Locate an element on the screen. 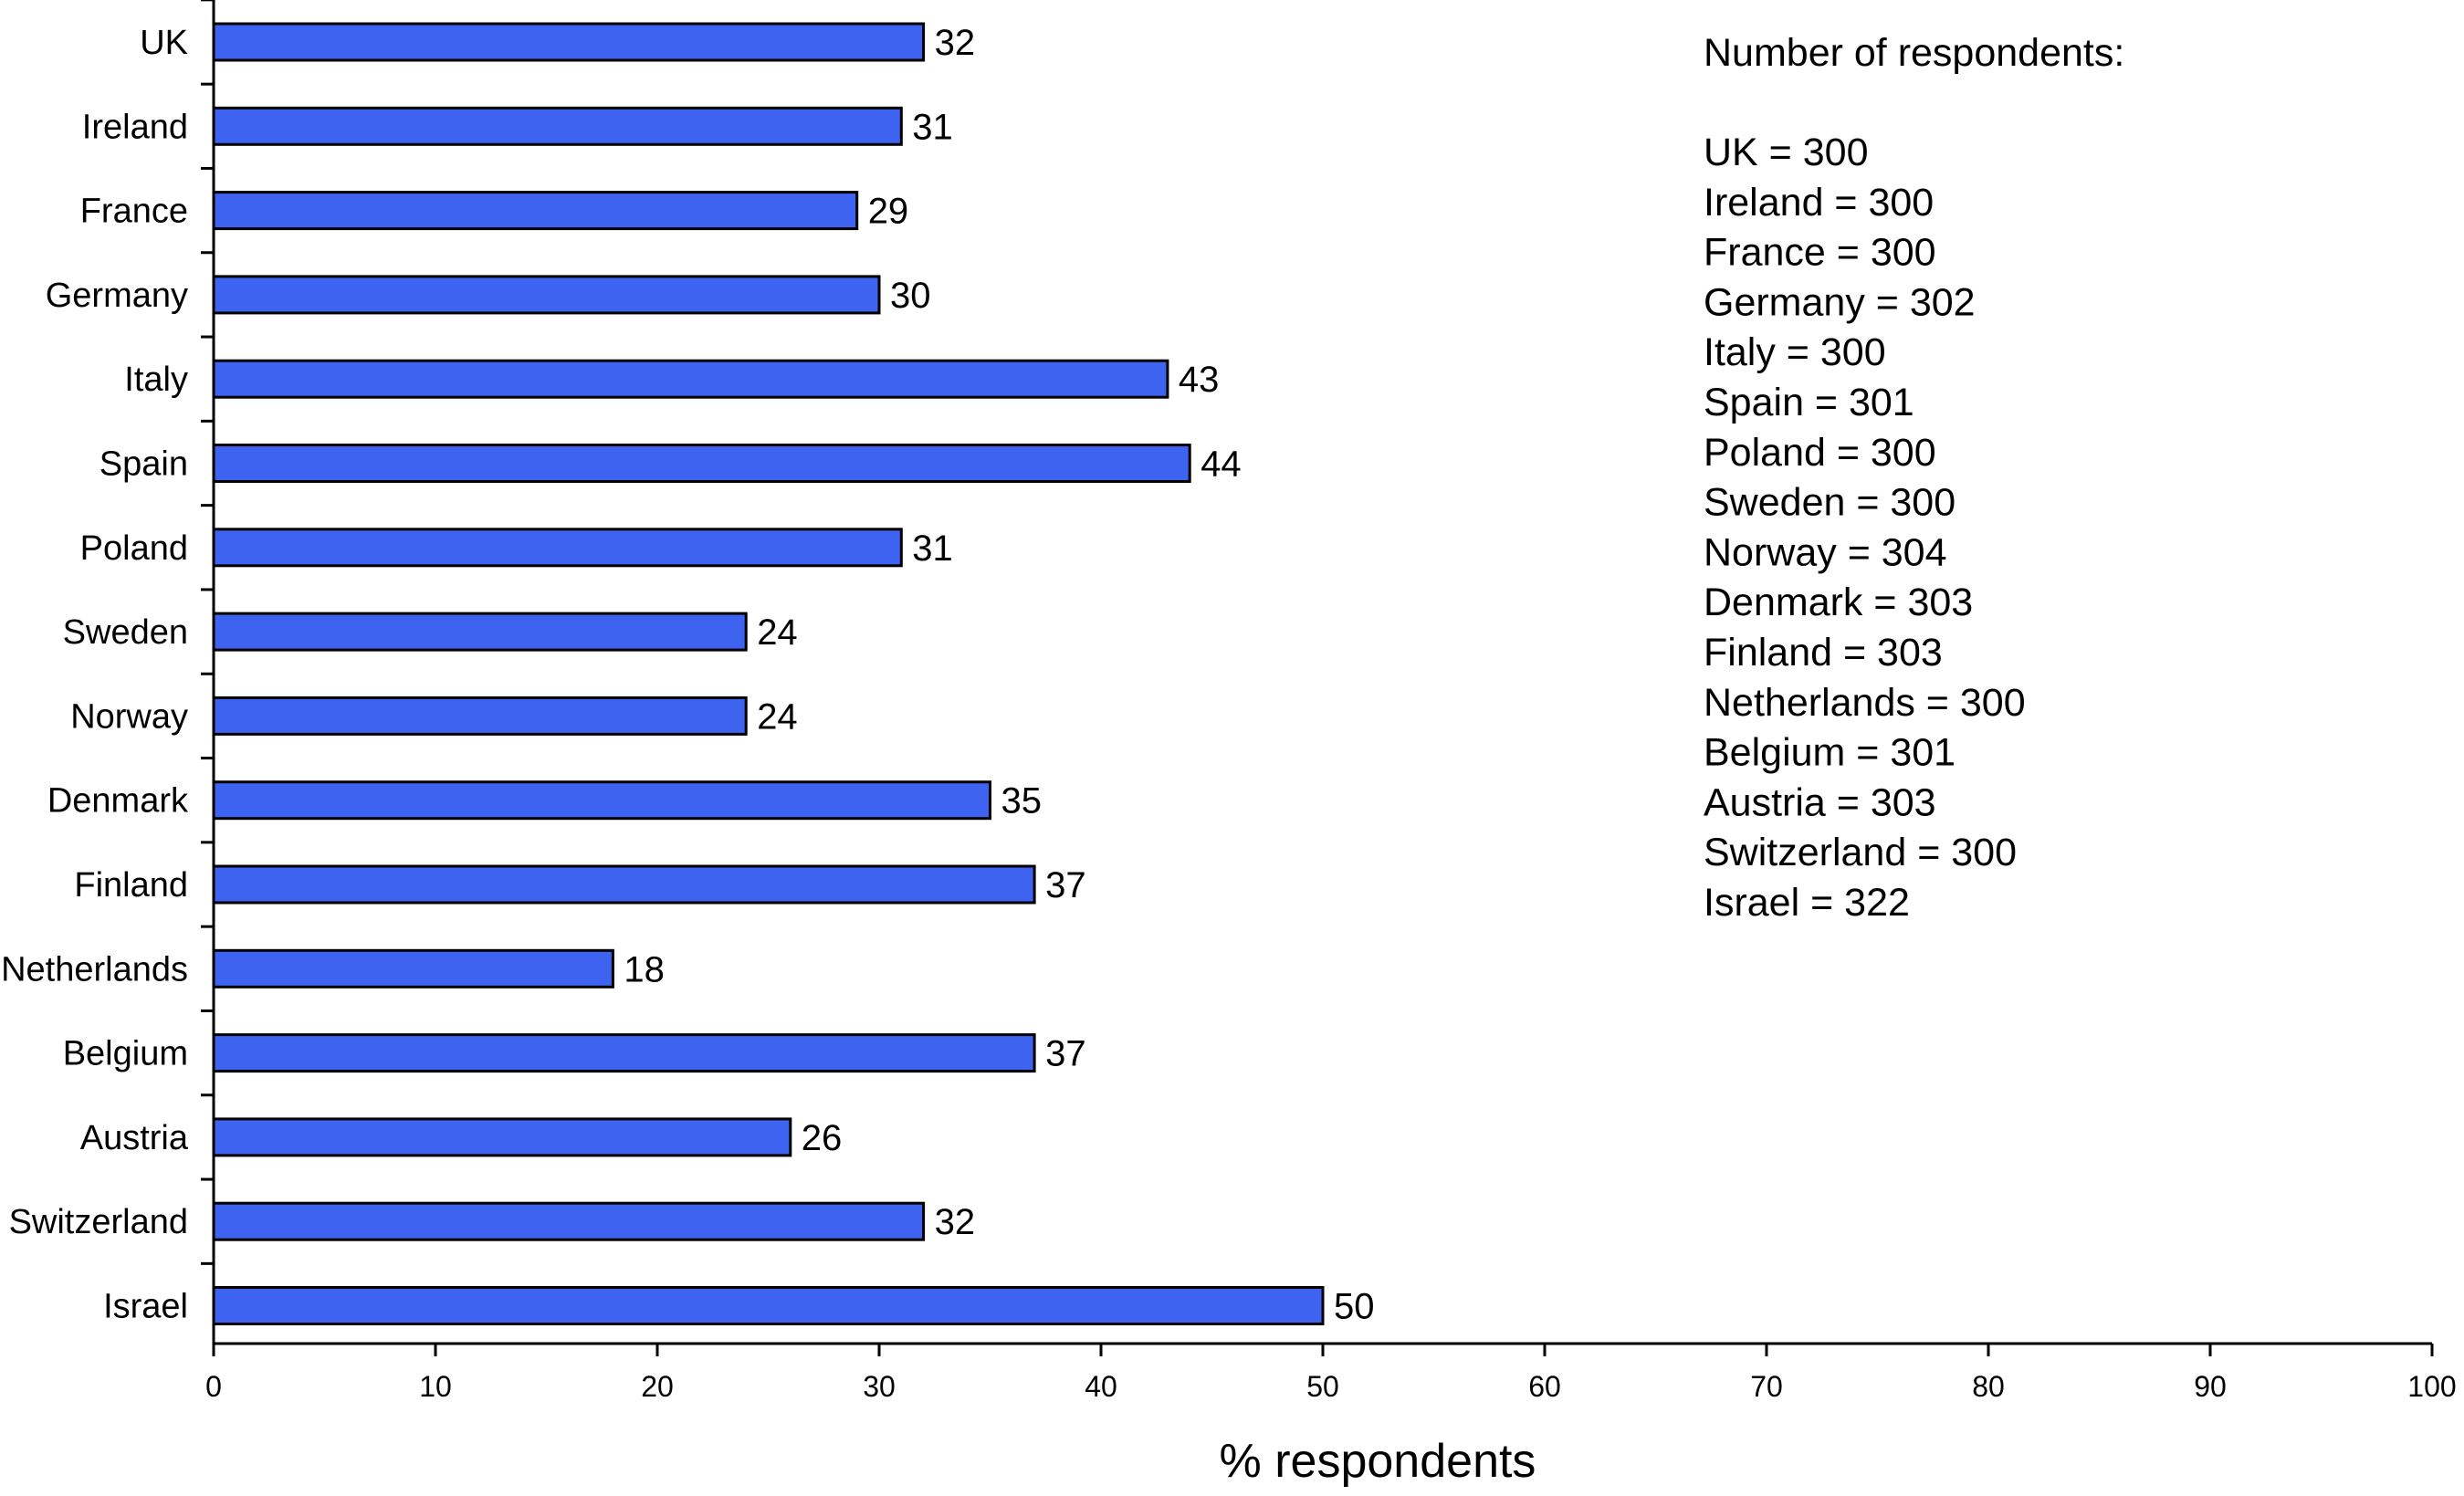 This screenshot has height=1496, width=2464. value-label-italy: 43 is located at coordinates (1199, 380).